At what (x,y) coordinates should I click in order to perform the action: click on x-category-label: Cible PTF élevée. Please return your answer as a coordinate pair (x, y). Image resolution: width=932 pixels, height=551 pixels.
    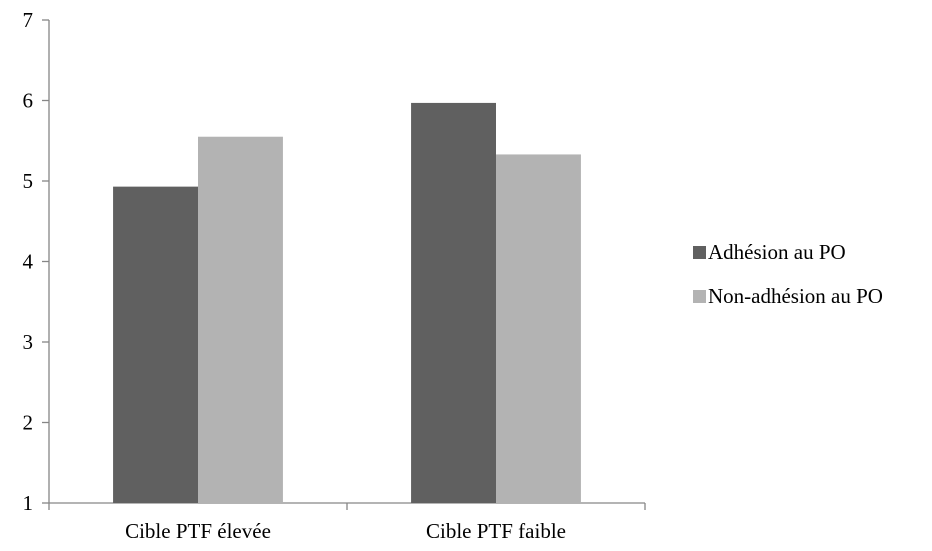
    Looking at the image, I should click on (198, 531).